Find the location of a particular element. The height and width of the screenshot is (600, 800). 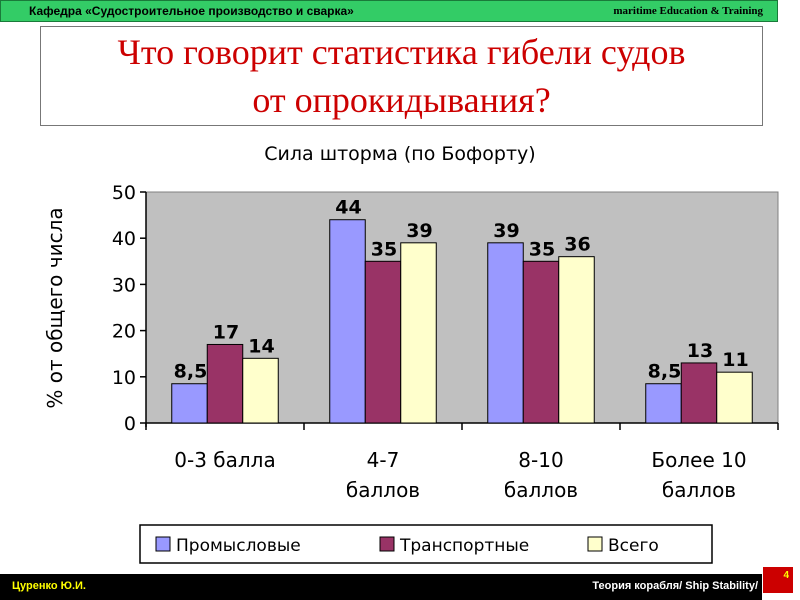

data-label: 36 is located at coordinates (577, 245).